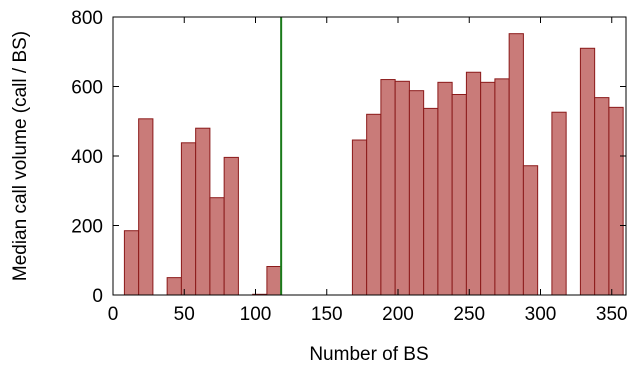  What do you see at coordinates (184, 314) in the screenshot?
I see `x-tick-label-50: 50` at bounding box center [184, 314].